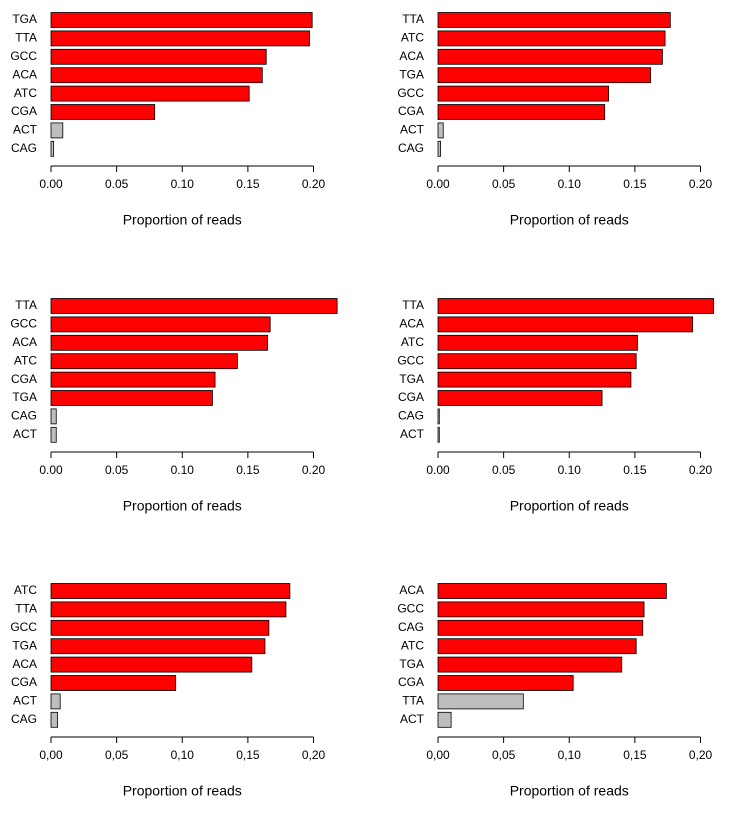 The height and width of the screenshot is (819, 734). What do you see at coordinates (248, 755) in the screenshot?
I see `x-tick-label: 0,15` at bounding box center [248, 755].